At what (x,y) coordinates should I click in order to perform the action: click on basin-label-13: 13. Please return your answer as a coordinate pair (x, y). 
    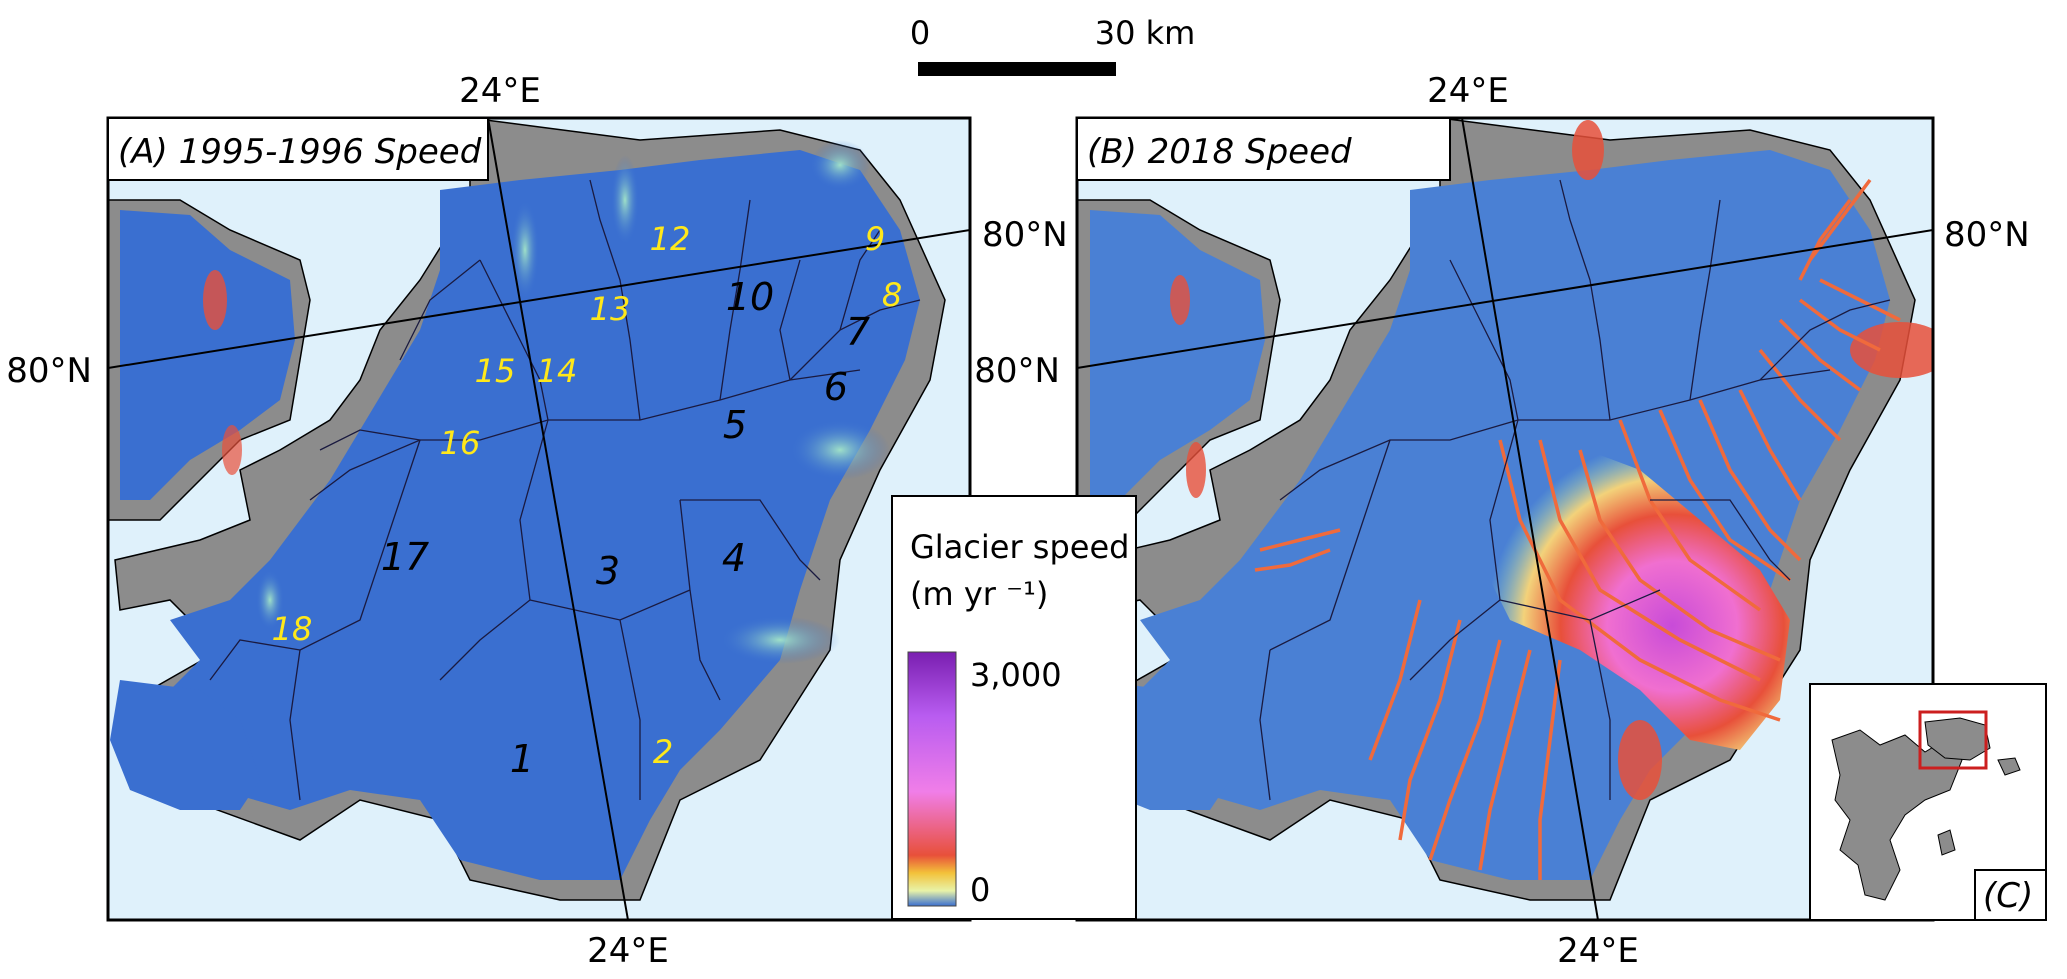
    Looking at the image, I should click on (610, 309).